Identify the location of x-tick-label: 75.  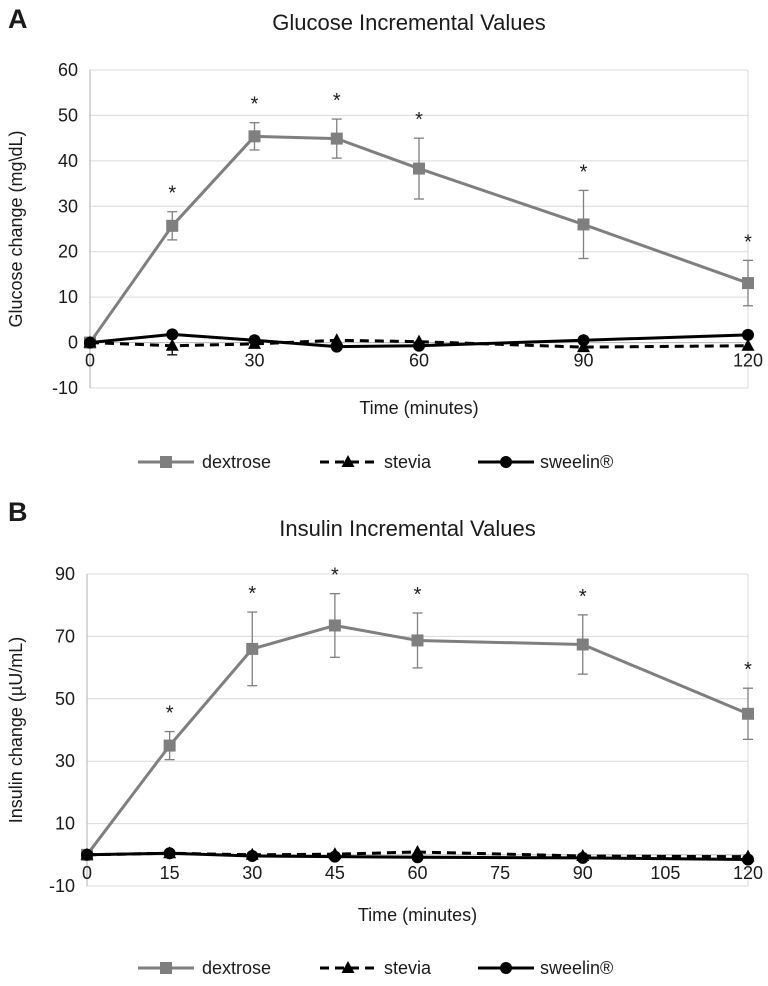
(500, 873).